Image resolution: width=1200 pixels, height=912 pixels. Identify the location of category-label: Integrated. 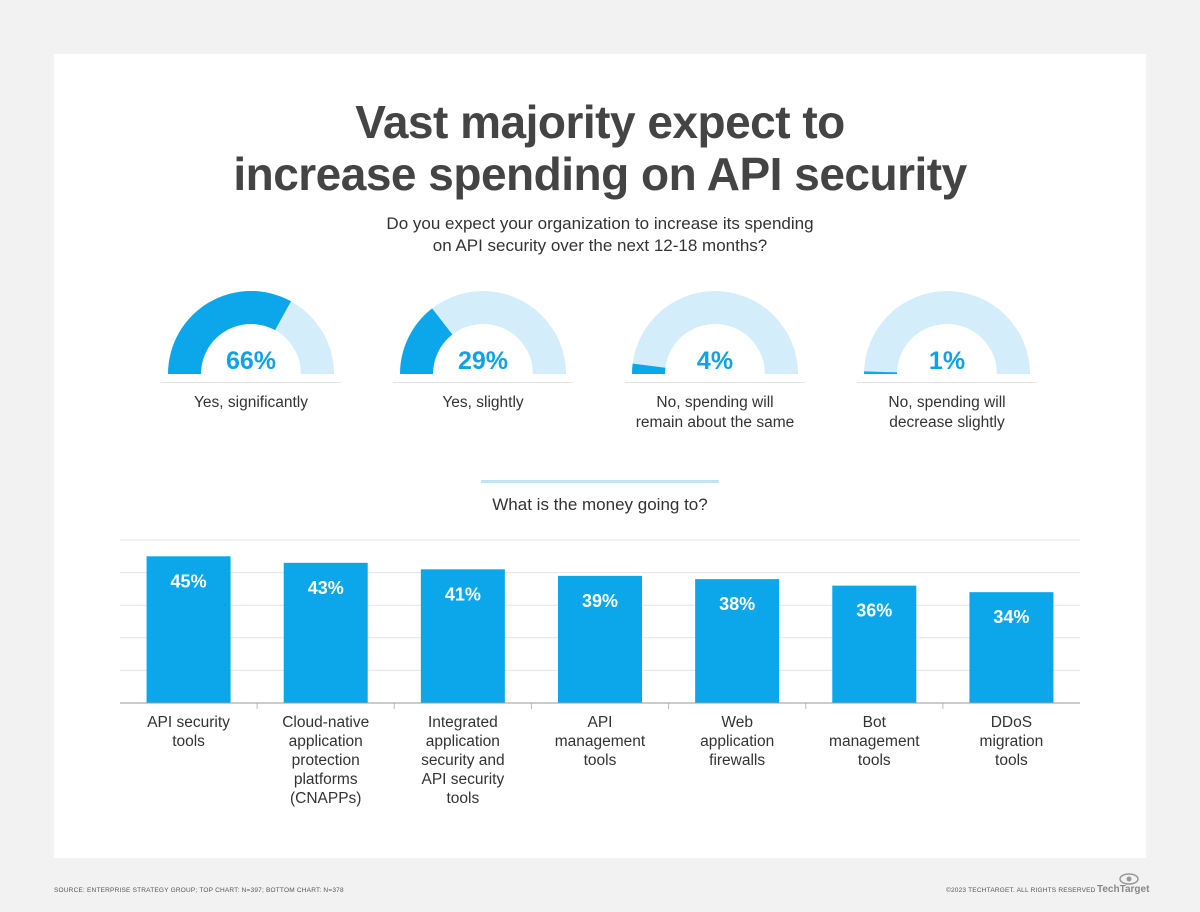
(463, 722).